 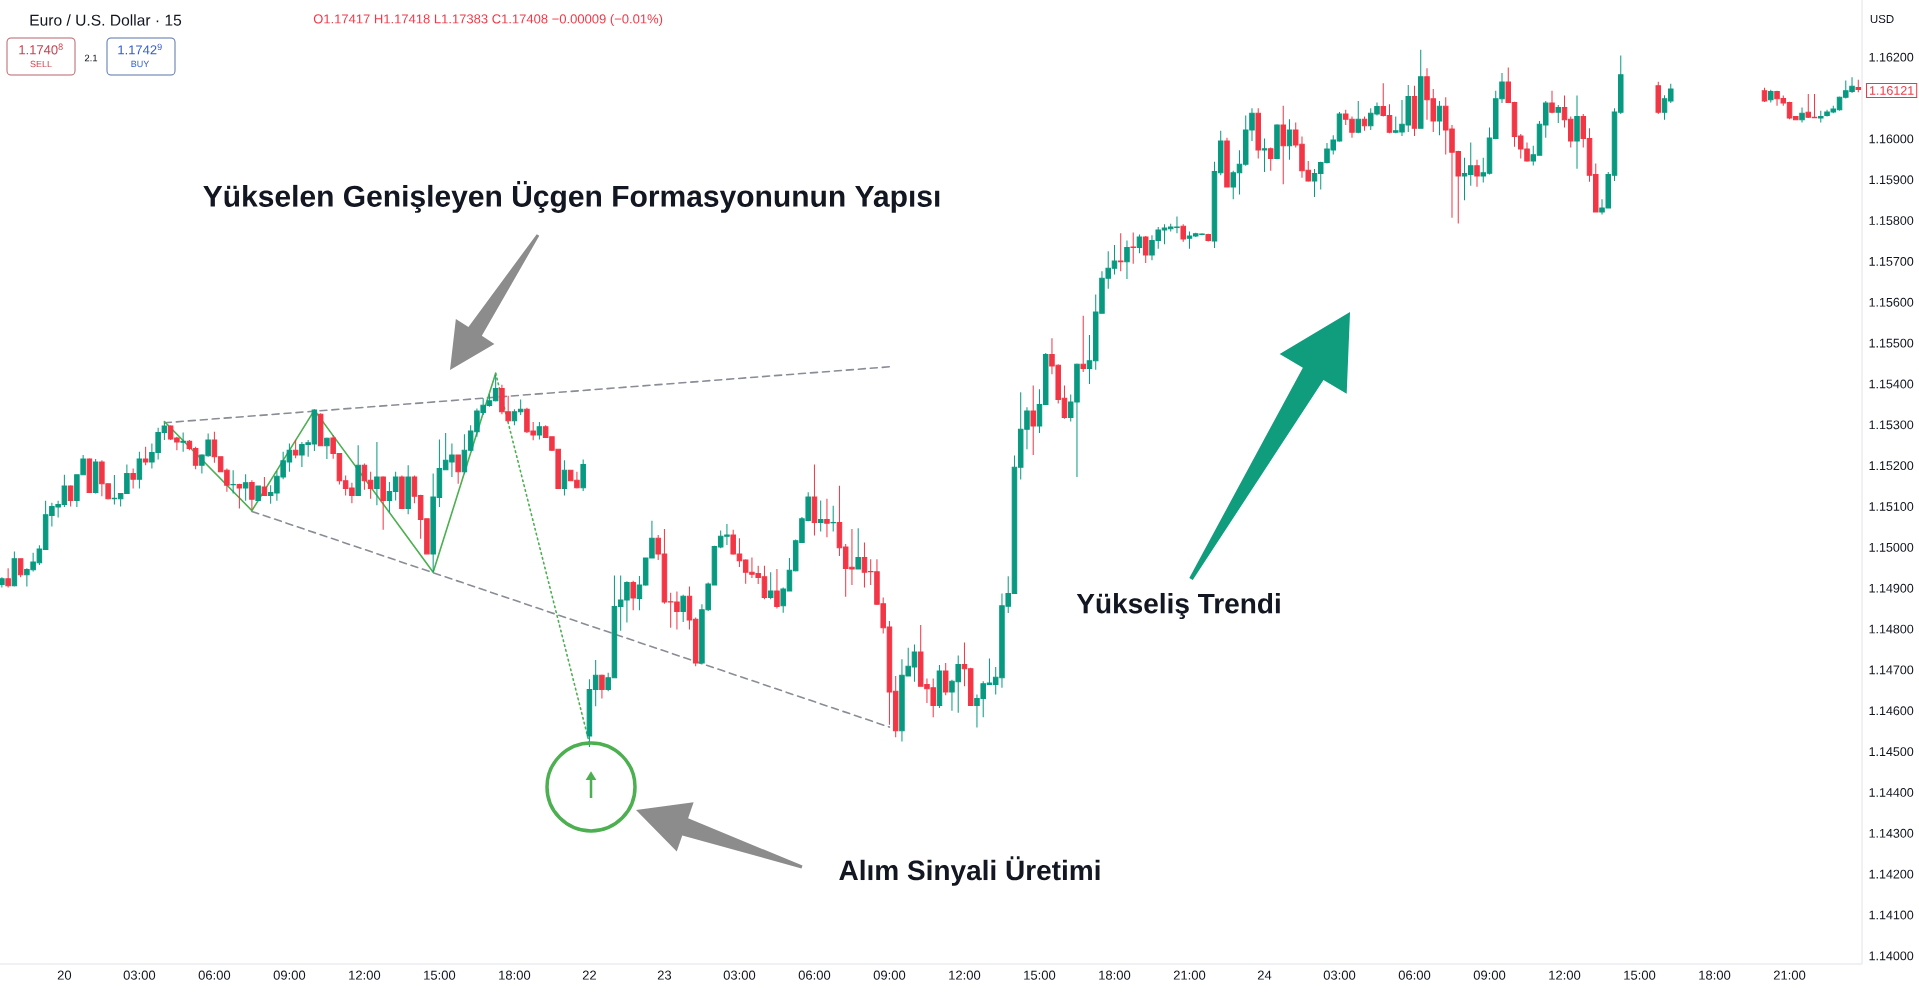 What do you see at coordinates (1891, 302) in the screenshot?
I see `y-tick-label: 1.15600` at bounding box center [1891, 302].